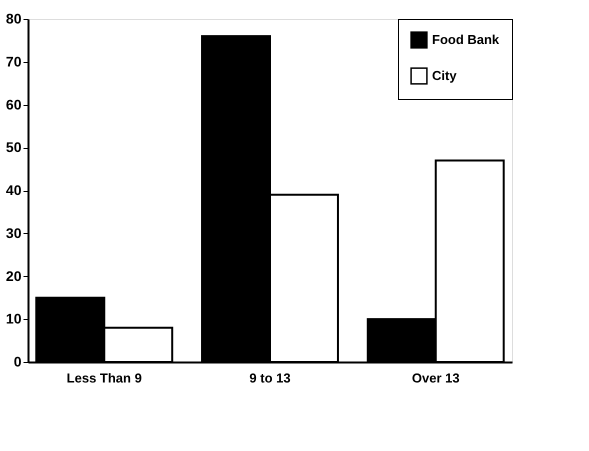 Image resolution: width=589 pixels, height=451 pixels. What do you see at coordinates (14, 18) in the screenshot?
I see `y-tick-label: 80` at bounding box center [14, 18].